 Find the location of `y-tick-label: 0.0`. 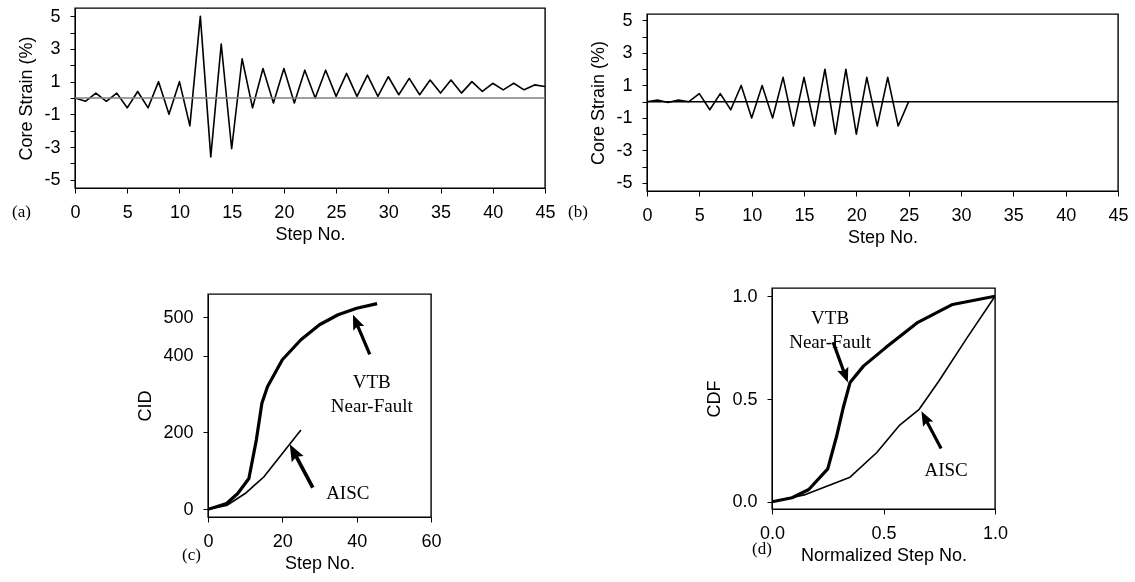

y-tick-label: 0.0 is located at coordinates (745, 501).